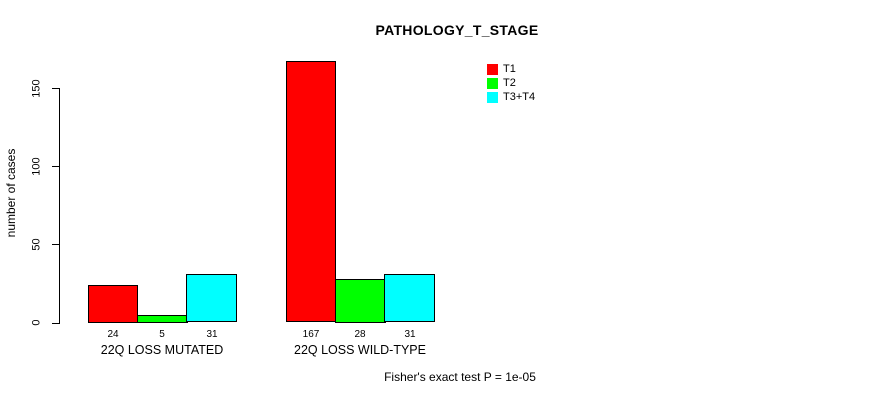 This screenshot has height=400, width=890. I want to click on y-tick-label: 150, so click(36, 88).